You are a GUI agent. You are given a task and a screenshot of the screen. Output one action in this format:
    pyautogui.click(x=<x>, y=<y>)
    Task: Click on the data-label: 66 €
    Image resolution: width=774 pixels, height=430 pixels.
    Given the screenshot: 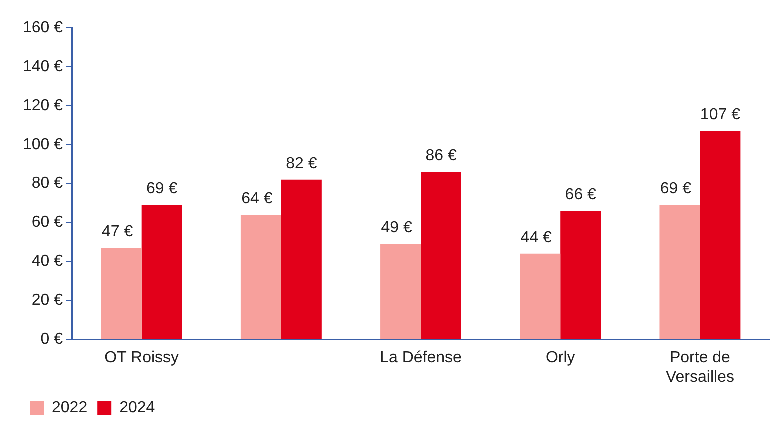 What is the action you would take?
    pyautogui.click(x=581, y=195)
    